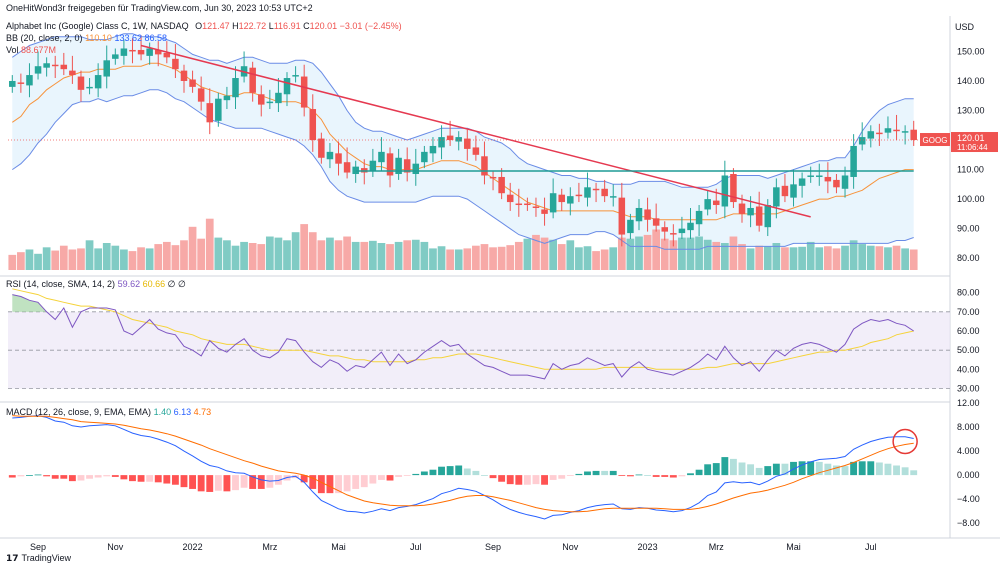 The image size is (1000, 570). I want to click on vol-value: 88.677M, so click(39, 50).